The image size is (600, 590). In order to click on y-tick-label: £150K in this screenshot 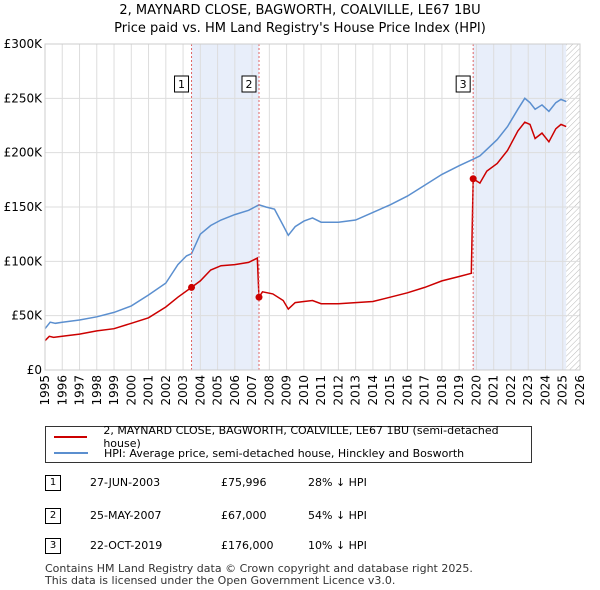, I will do `click(24, 207)`.